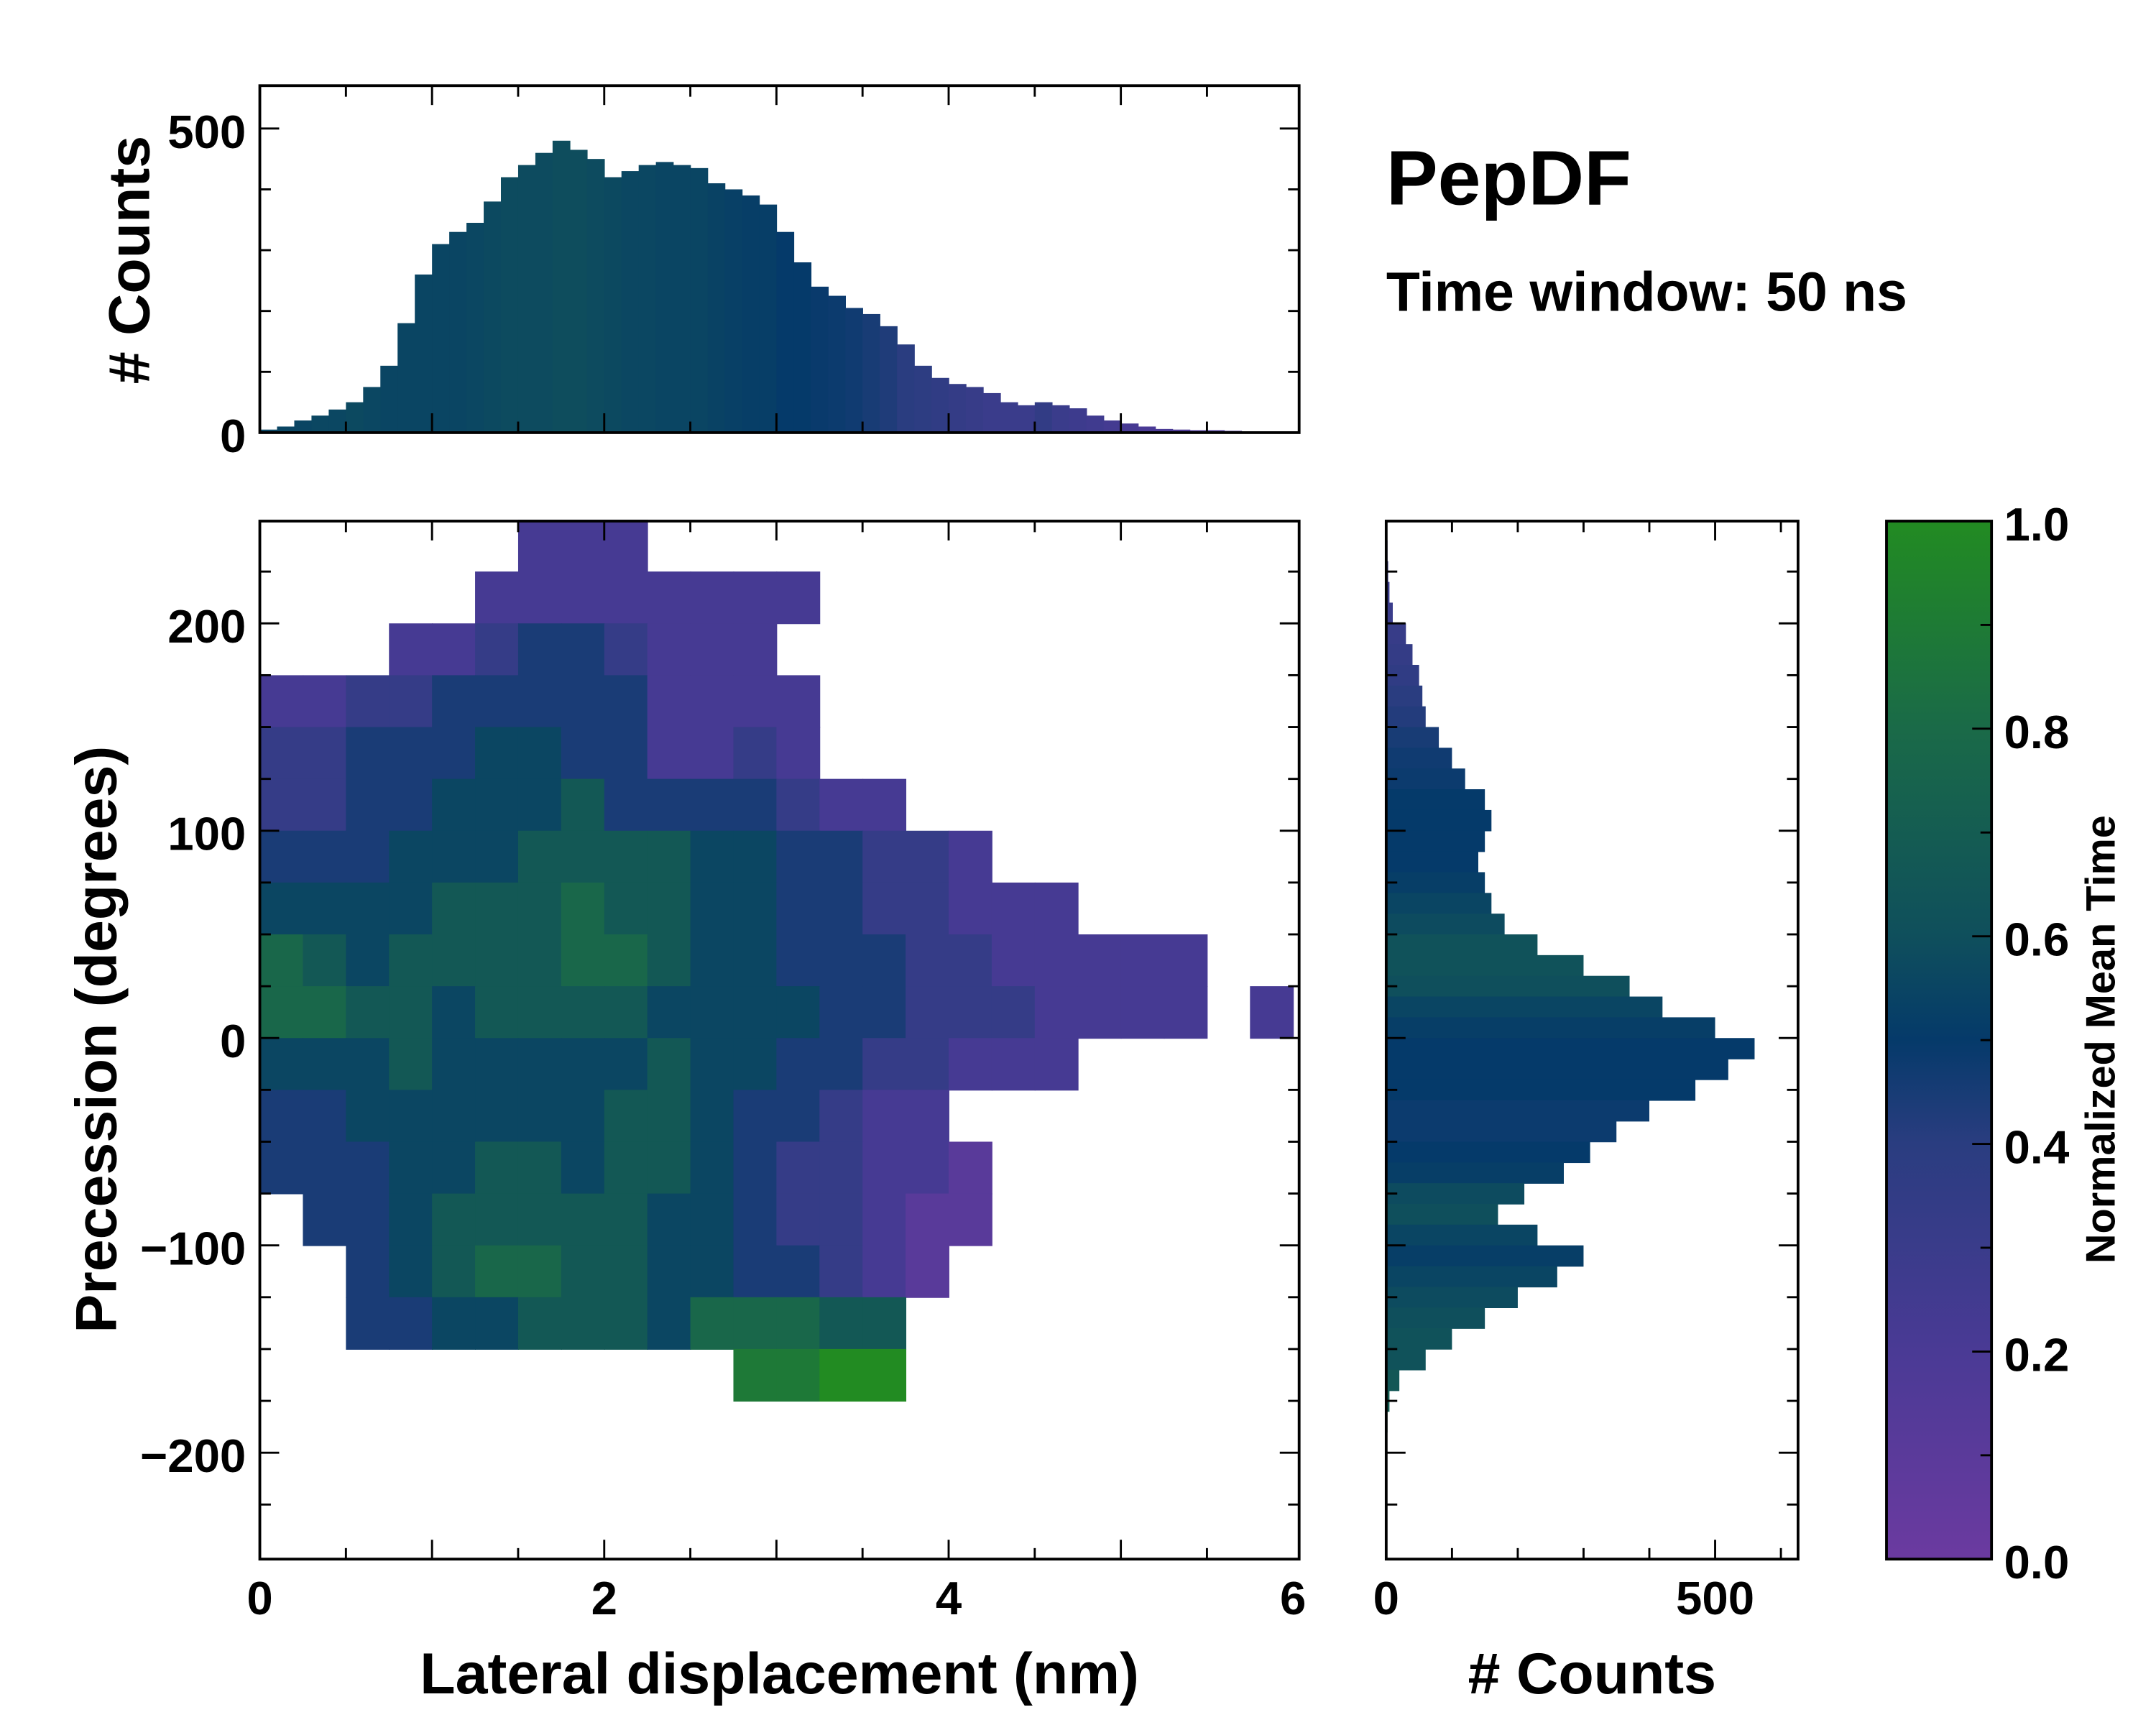 The image size is (2156, 1725). Describe the element at coordinates (2037, 1562) in the screenshot. I see `colorbar-tick-label: 0.0` at that location.